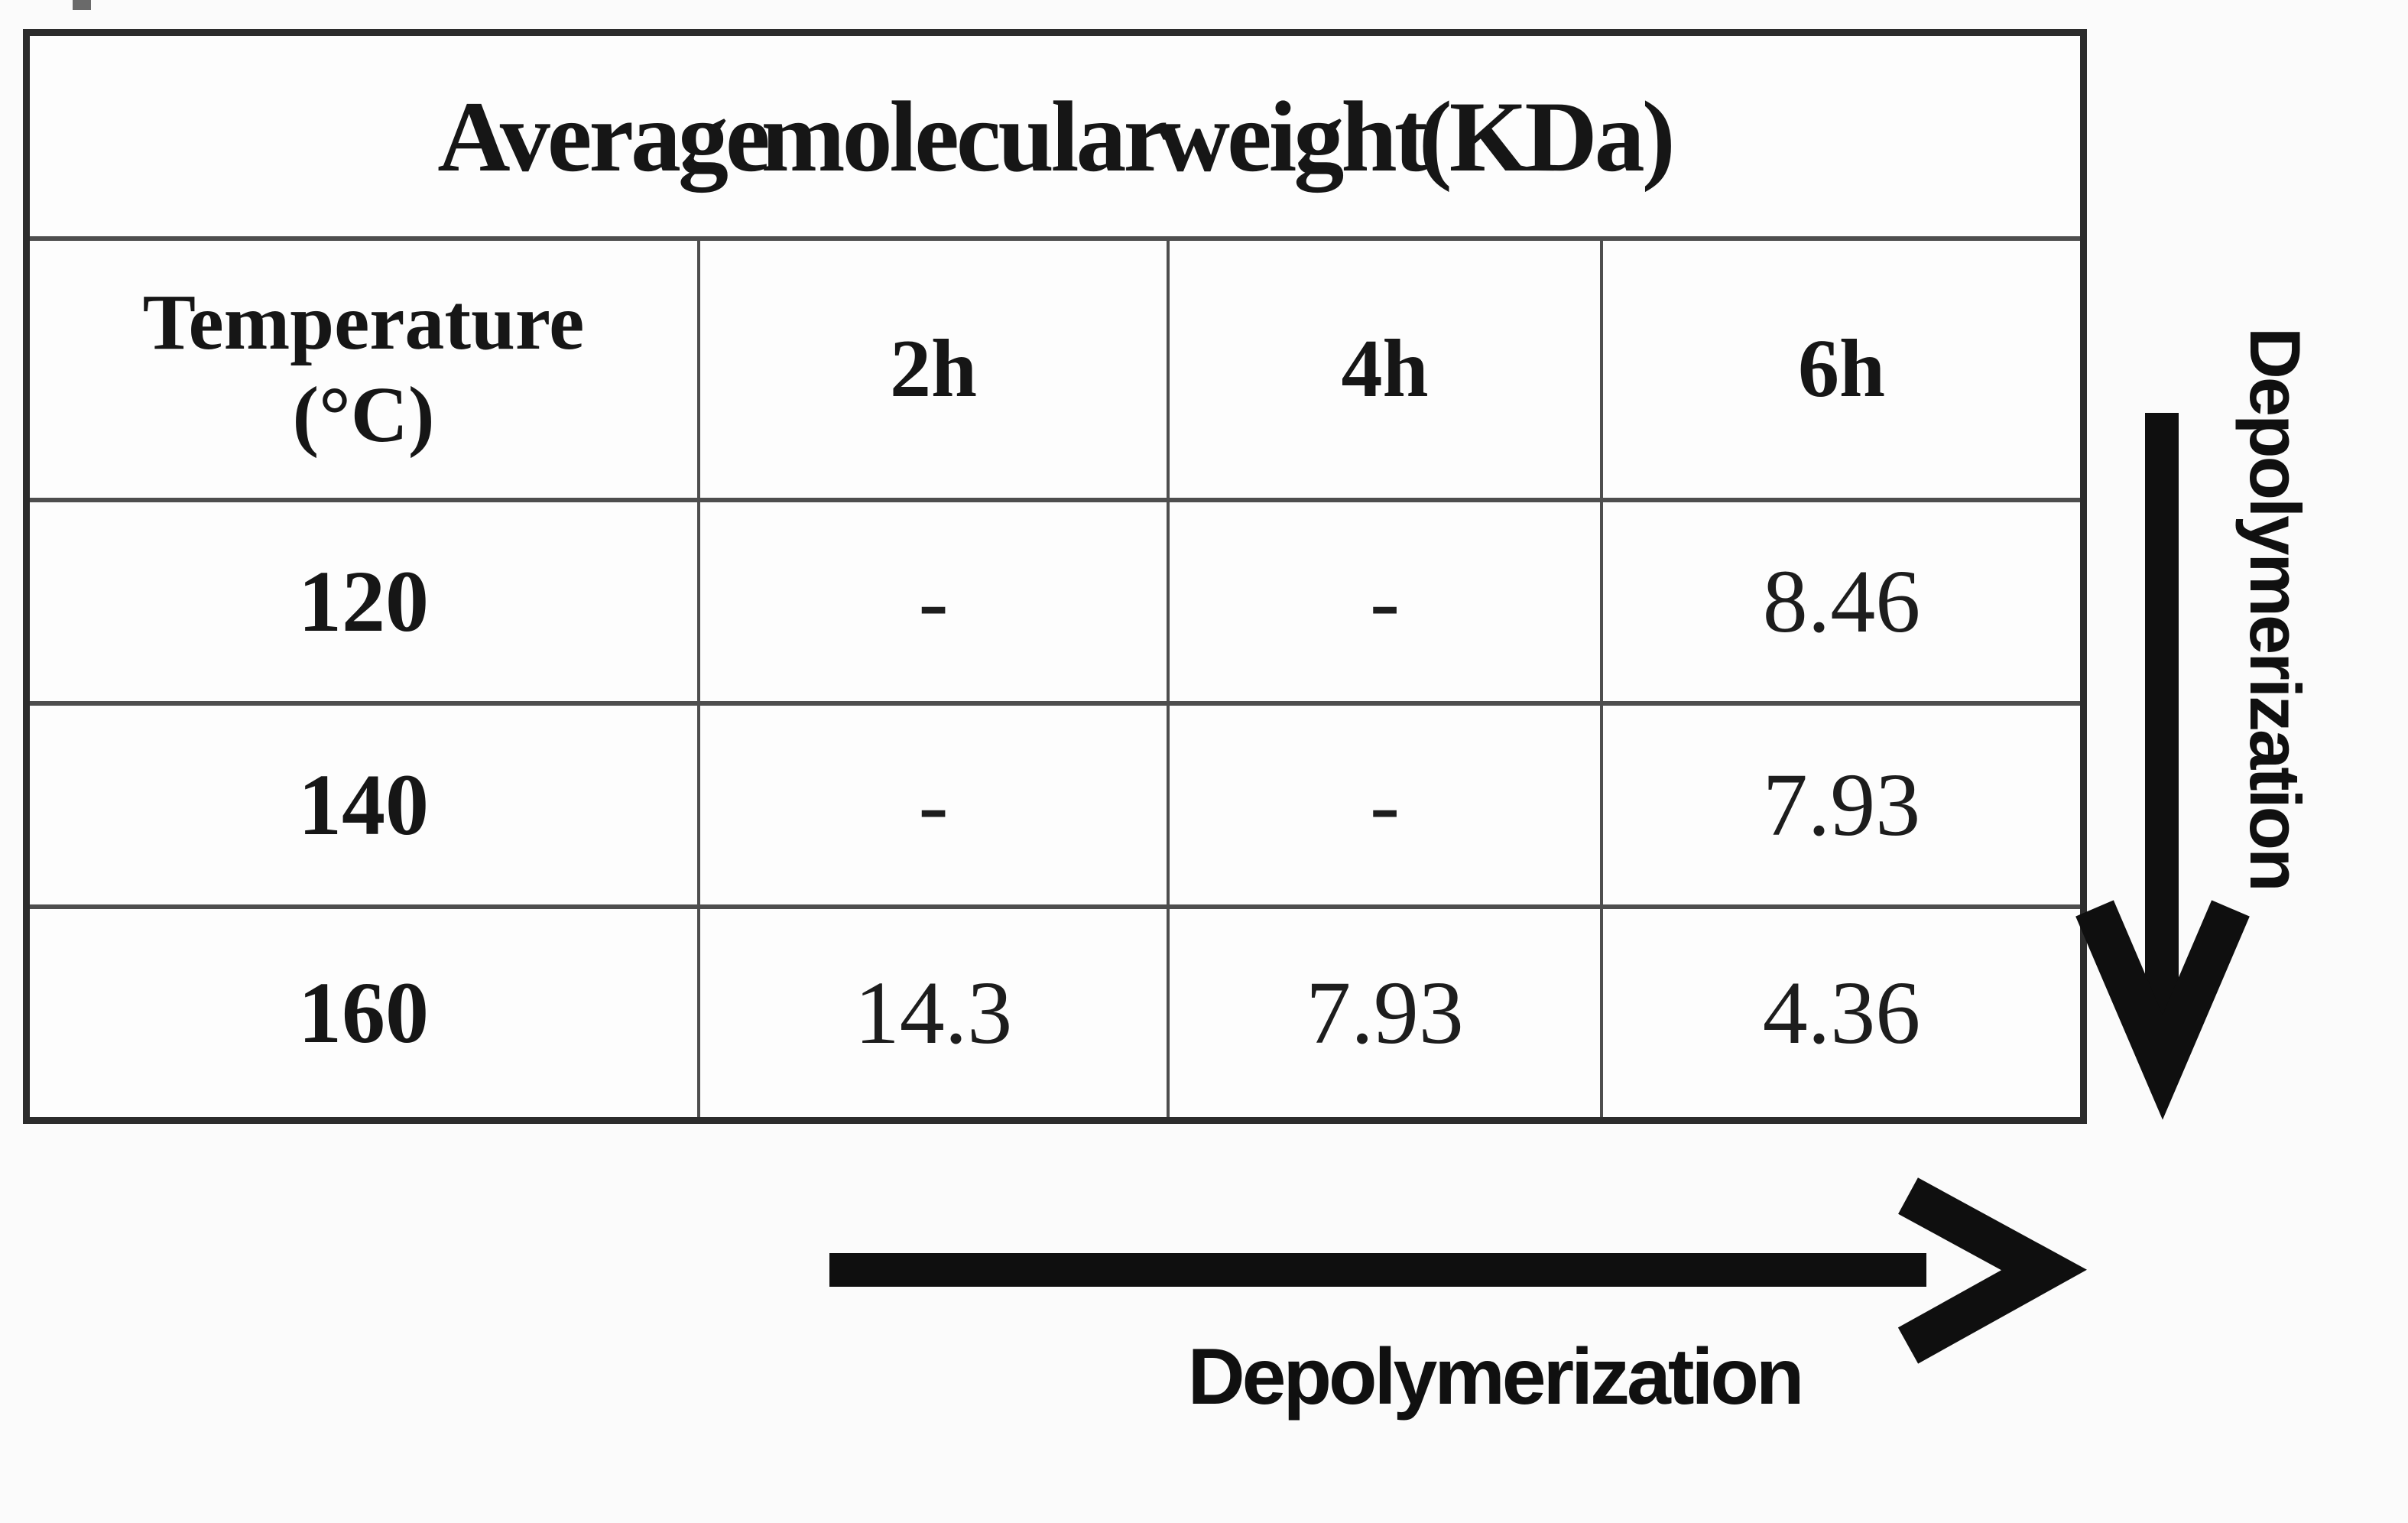 The image size is (2408, 1523). Describe the element at coordinates (933, 1013) in the screenshot. I see `row-160-value-2h: 14.3` at that location.